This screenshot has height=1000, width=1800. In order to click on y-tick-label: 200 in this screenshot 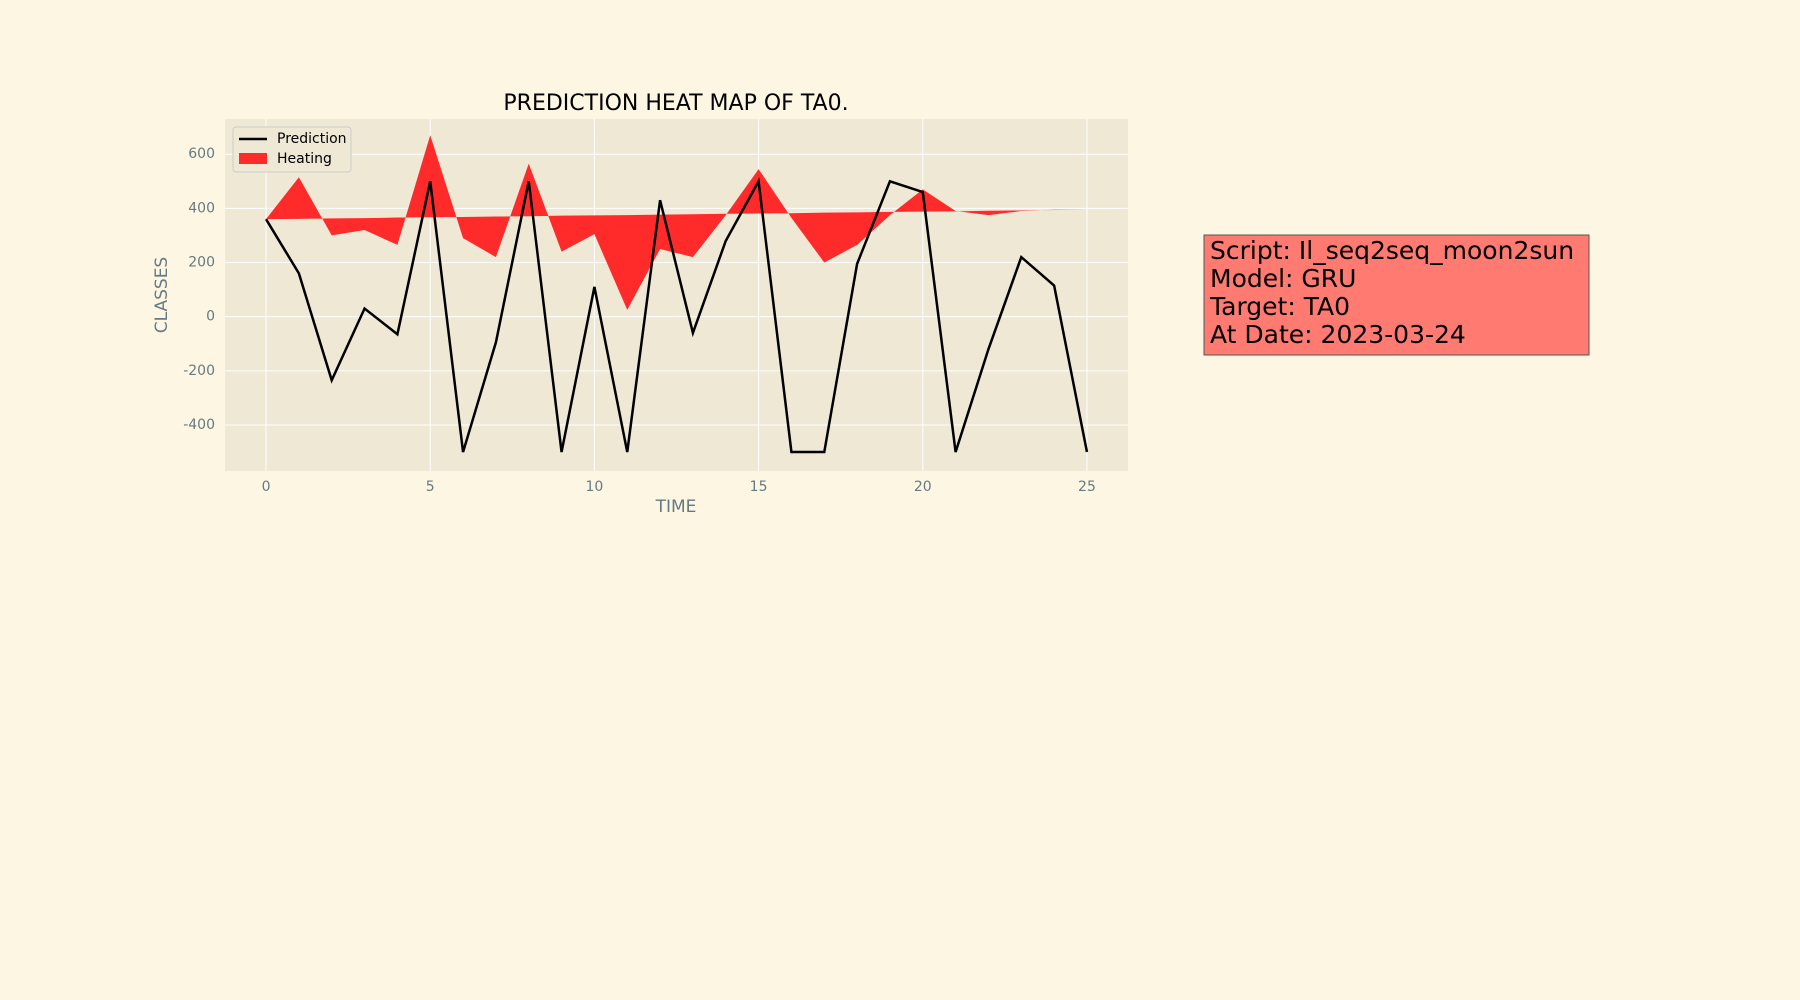, I will do `click(201, 263)`.